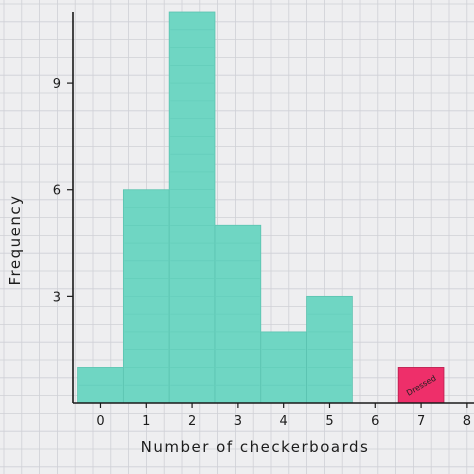 This screenshot has height=474, width=474. I want to click on x-tick-label-3: 3, so click(238, 421).